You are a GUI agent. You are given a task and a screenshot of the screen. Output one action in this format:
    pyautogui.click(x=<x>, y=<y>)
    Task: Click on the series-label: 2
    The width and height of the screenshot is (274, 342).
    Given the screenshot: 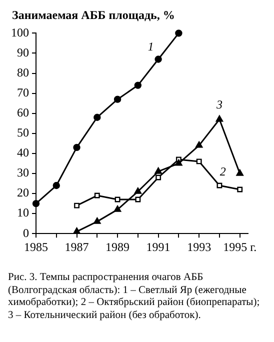 What is the action you would take?
    pyautogui.click(x=223, y=171)
    